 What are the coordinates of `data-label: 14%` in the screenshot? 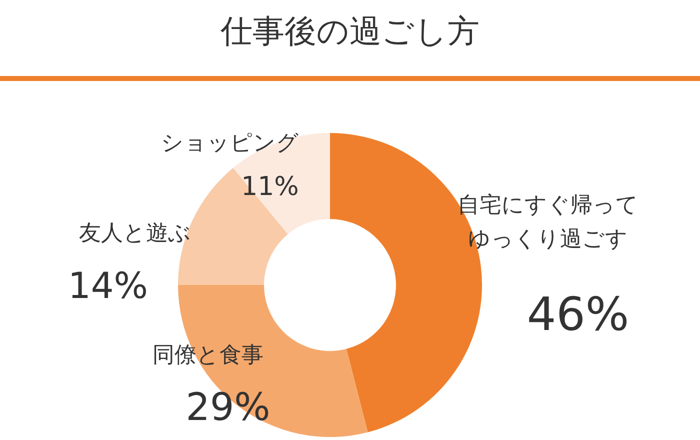 It's located at (108, 286).